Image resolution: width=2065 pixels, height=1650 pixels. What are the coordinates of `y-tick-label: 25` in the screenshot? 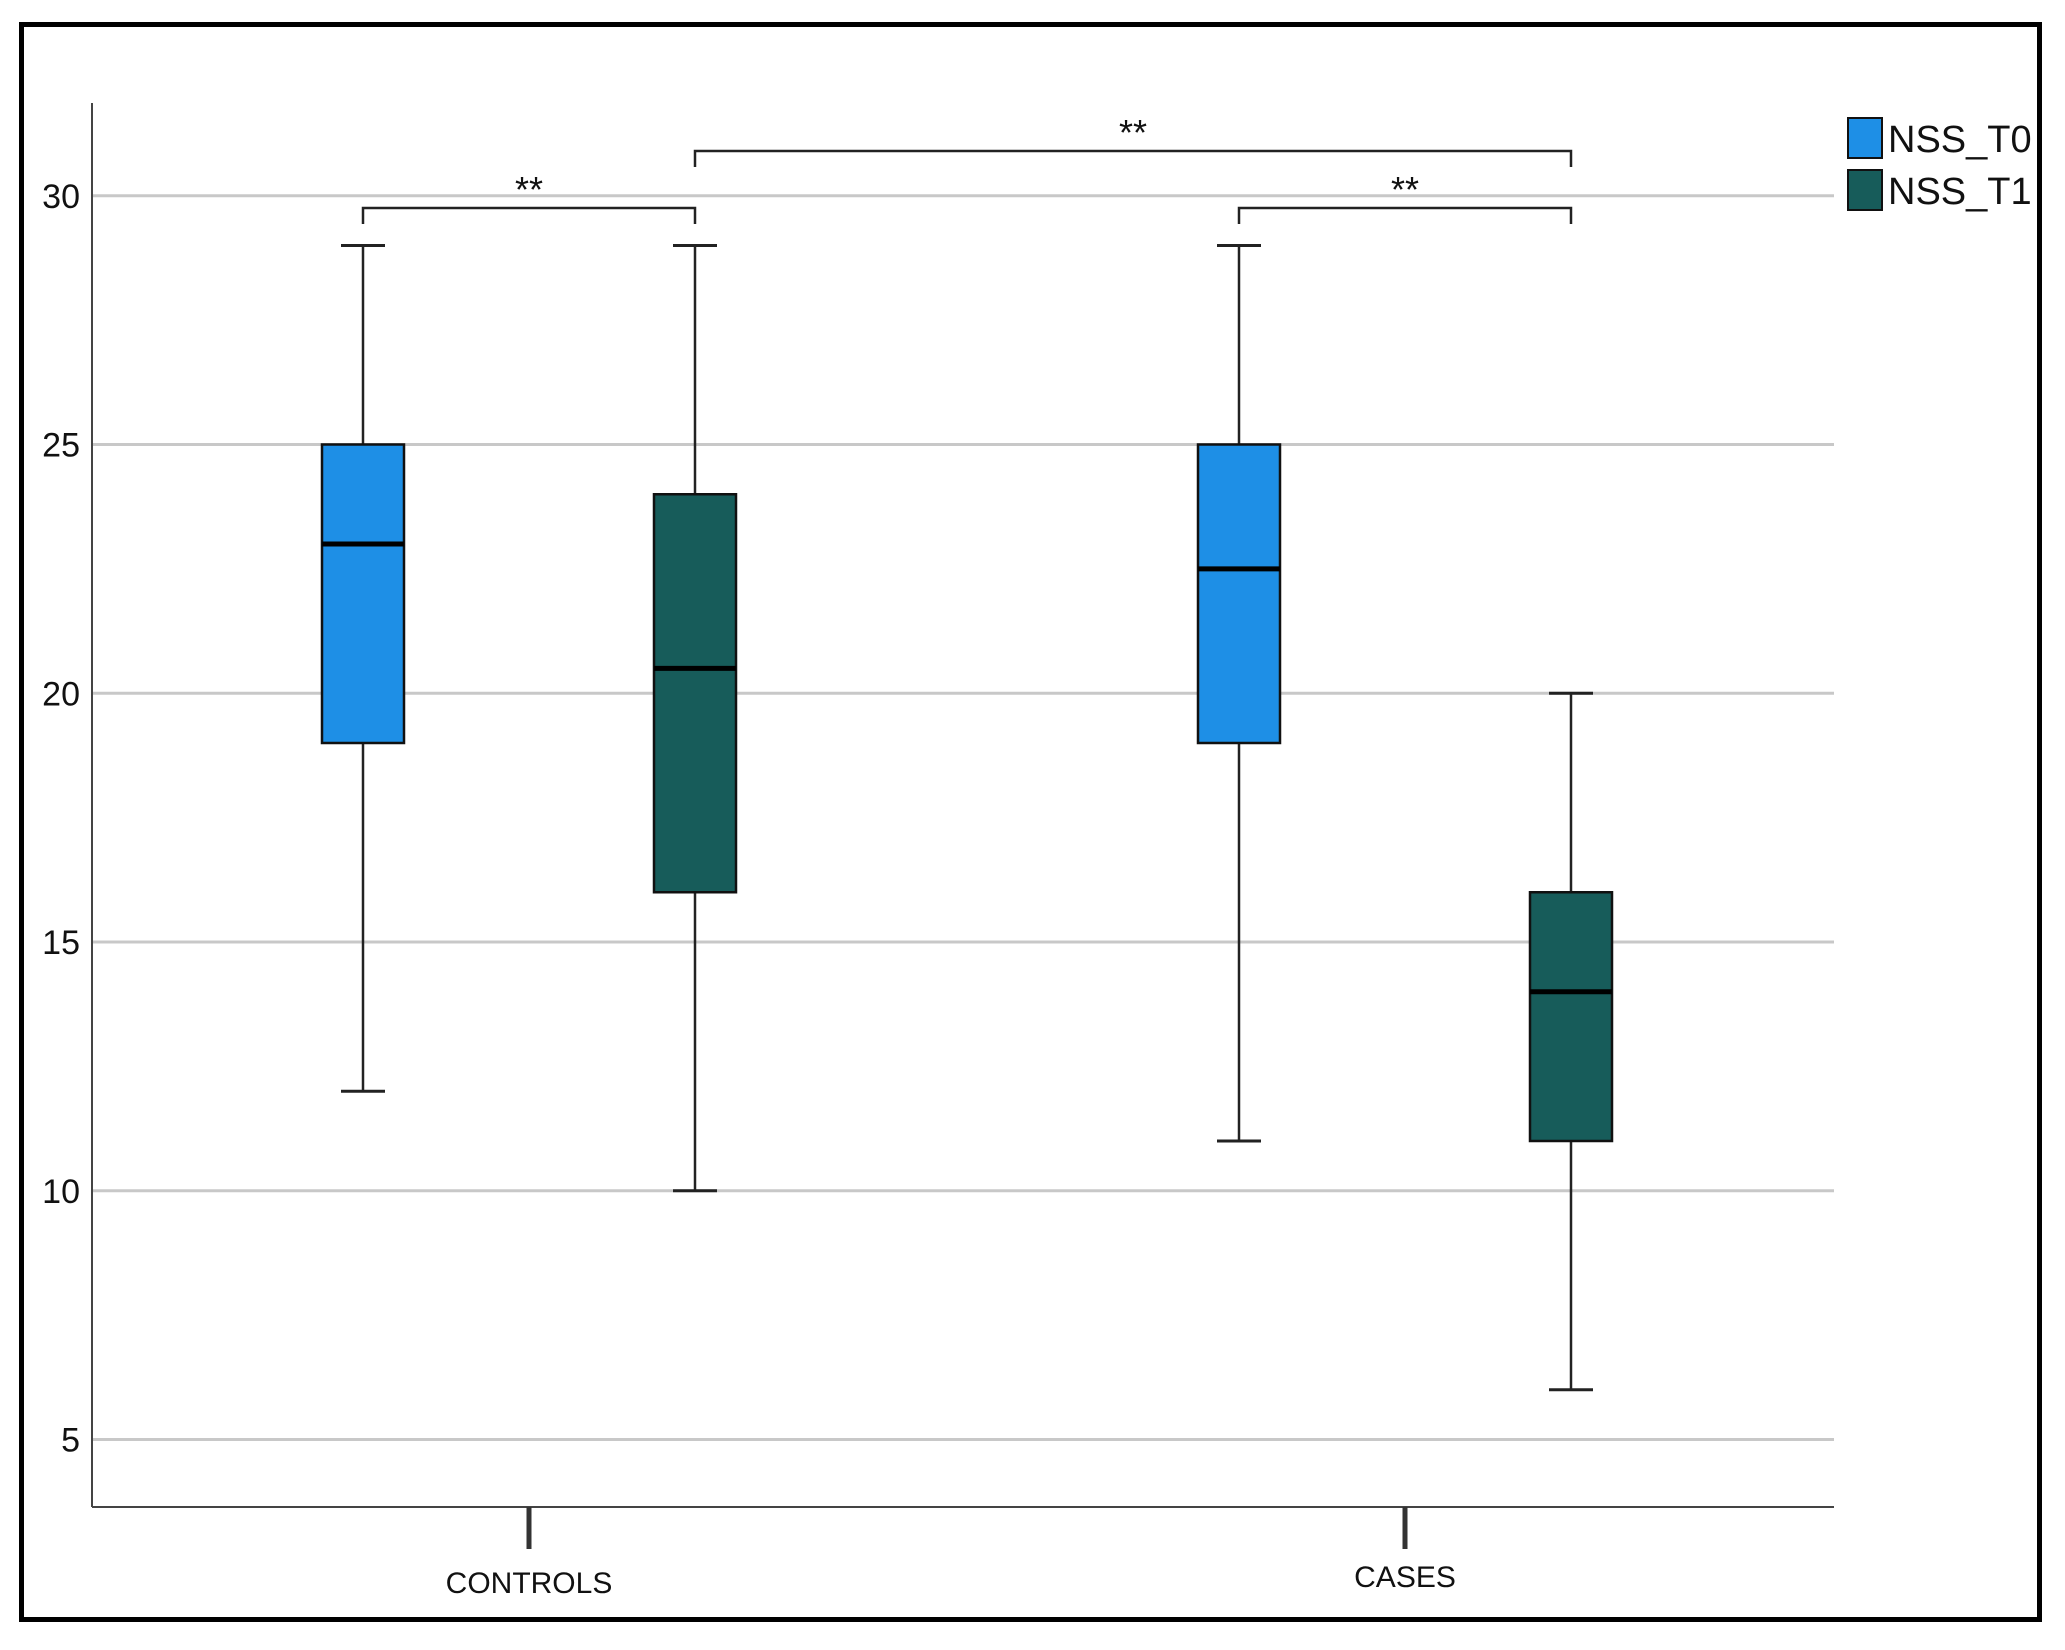 It's located at (61, 446).